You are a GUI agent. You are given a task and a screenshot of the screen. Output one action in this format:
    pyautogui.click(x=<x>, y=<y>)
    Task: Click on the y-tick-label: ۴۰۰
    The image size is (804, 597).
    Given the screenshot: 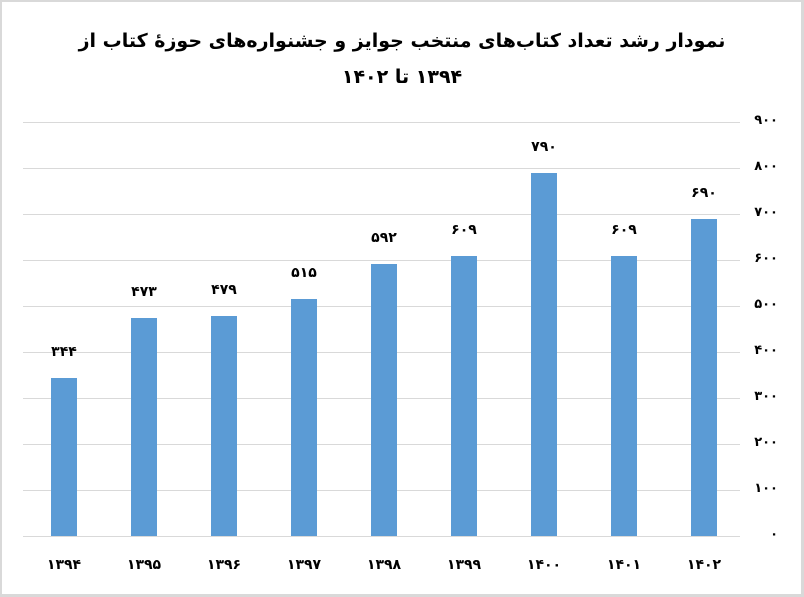 What is the action you would take?
    pyautogui.click(x=766, y=350)
    